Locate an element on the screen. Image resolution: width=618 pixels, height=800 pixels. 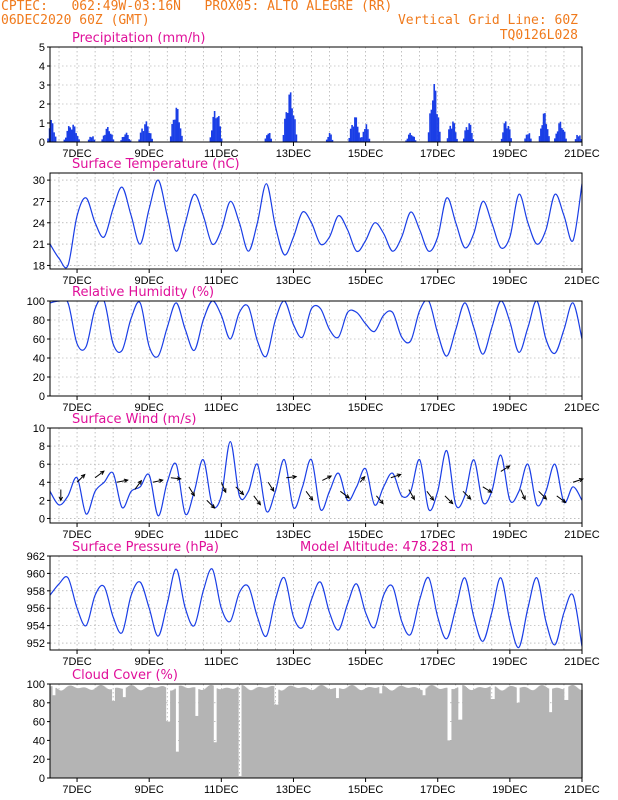
panel-frame is located at coordinates (316, 348).